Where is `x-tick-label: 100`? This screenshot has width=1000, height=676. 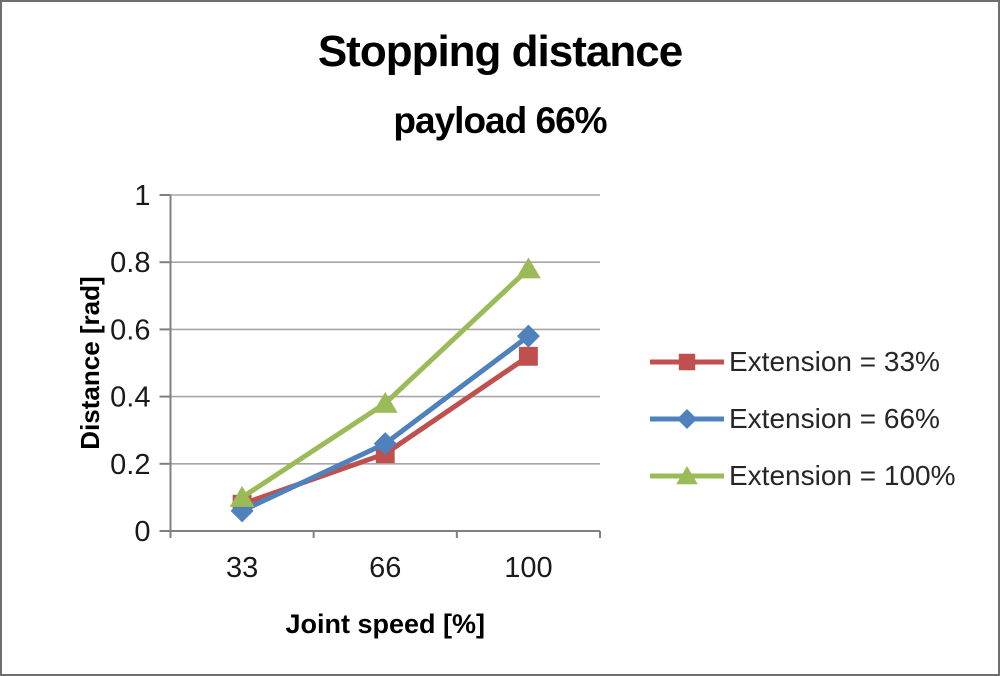
x-tick-label: 100 is located at coordinates (528, 568).